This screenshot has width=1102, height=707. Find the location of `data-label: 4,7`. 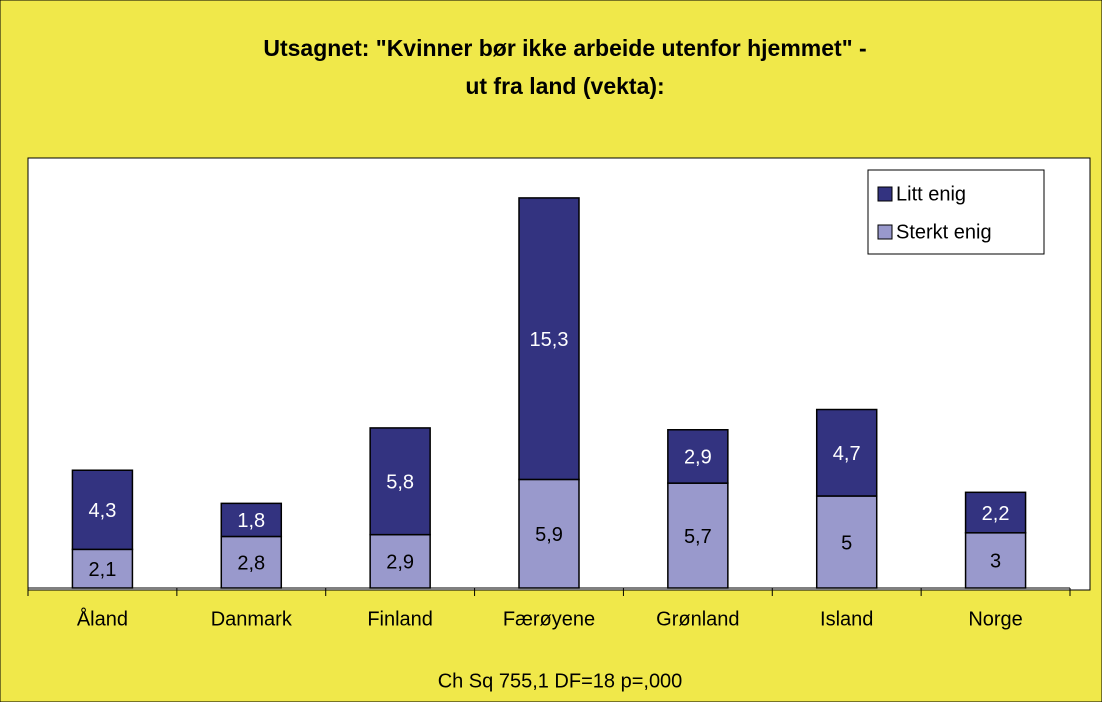

data-label: 4,7 is located at coordinates (847, 454).